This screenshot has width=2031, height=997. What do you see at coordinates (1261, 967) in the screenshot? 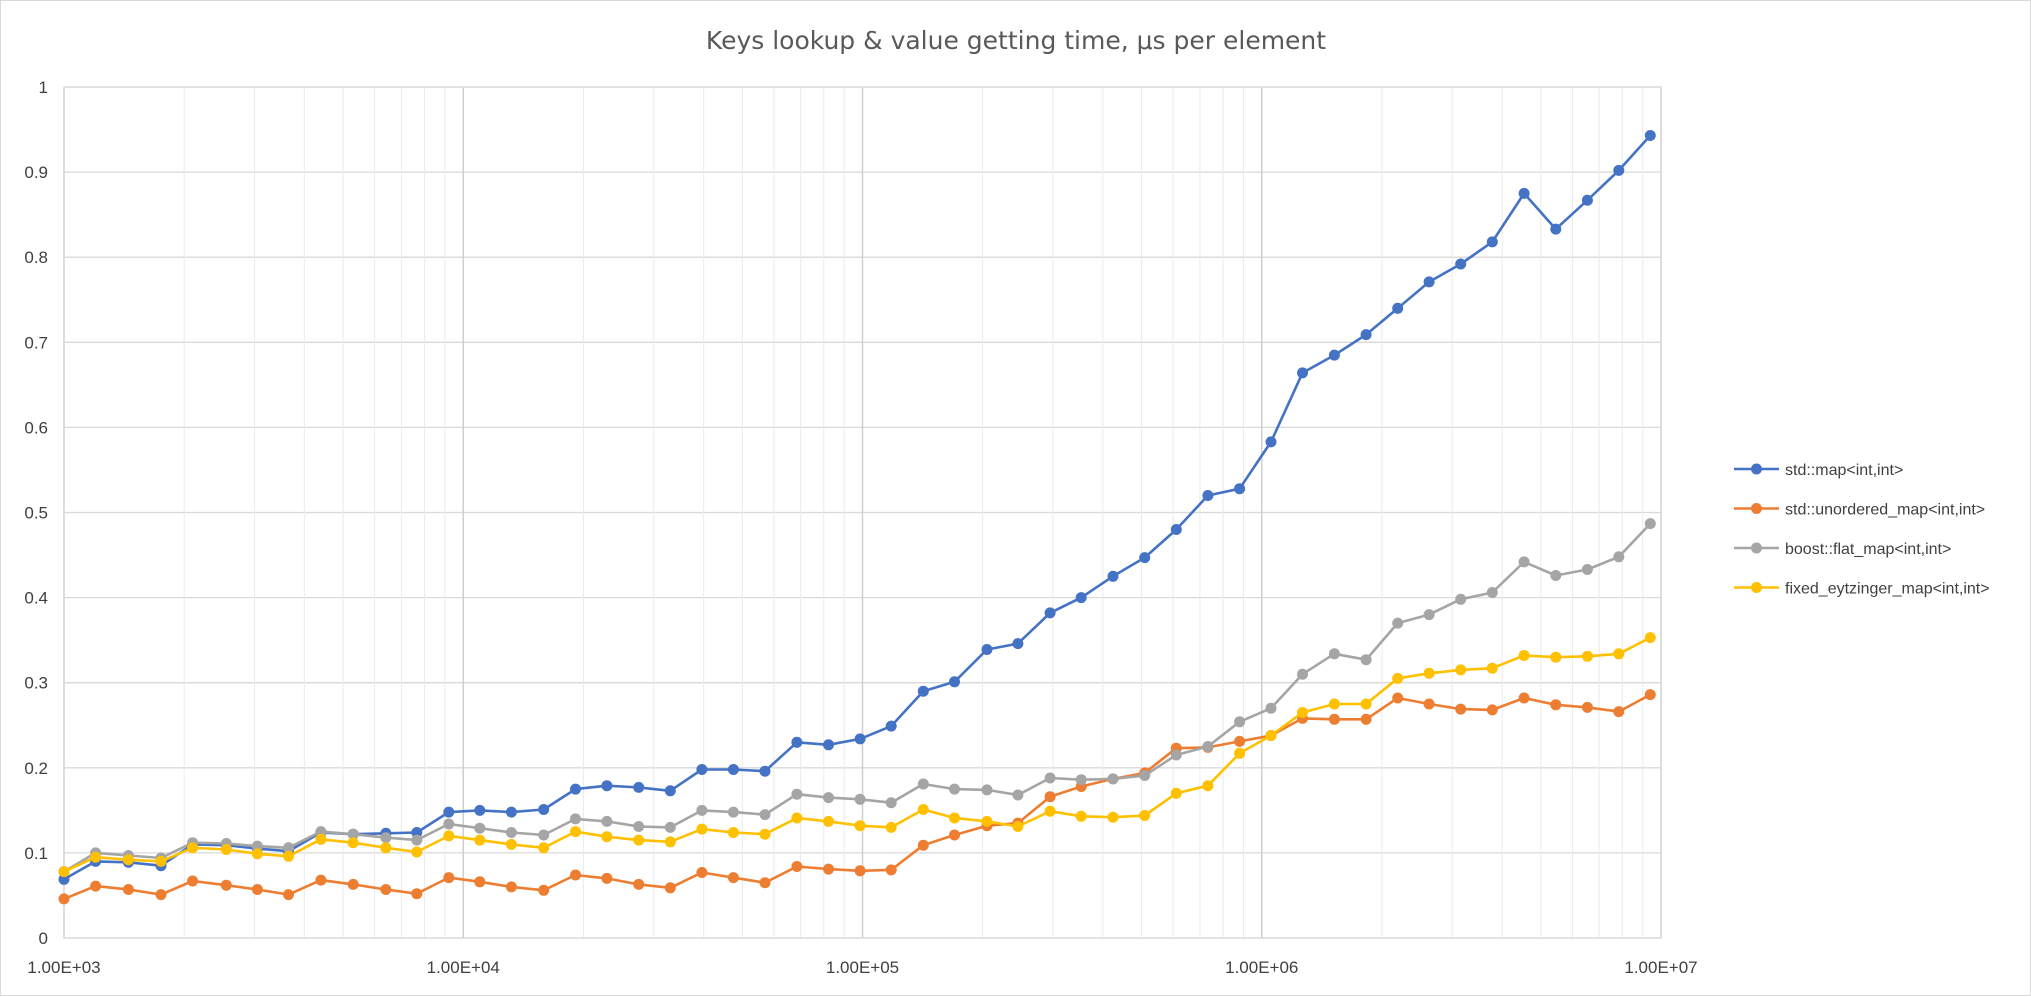
I see `x-tick-label: 1.00E+06` at bounding box center [1261, 967].